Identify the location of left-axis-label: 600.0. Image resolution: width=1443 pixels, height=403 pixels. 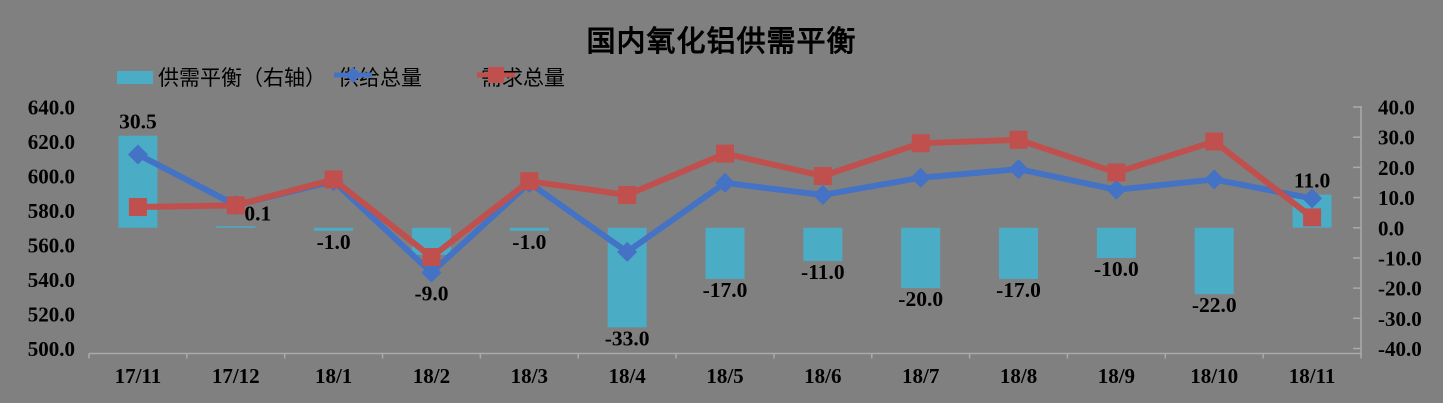
(51, 177).